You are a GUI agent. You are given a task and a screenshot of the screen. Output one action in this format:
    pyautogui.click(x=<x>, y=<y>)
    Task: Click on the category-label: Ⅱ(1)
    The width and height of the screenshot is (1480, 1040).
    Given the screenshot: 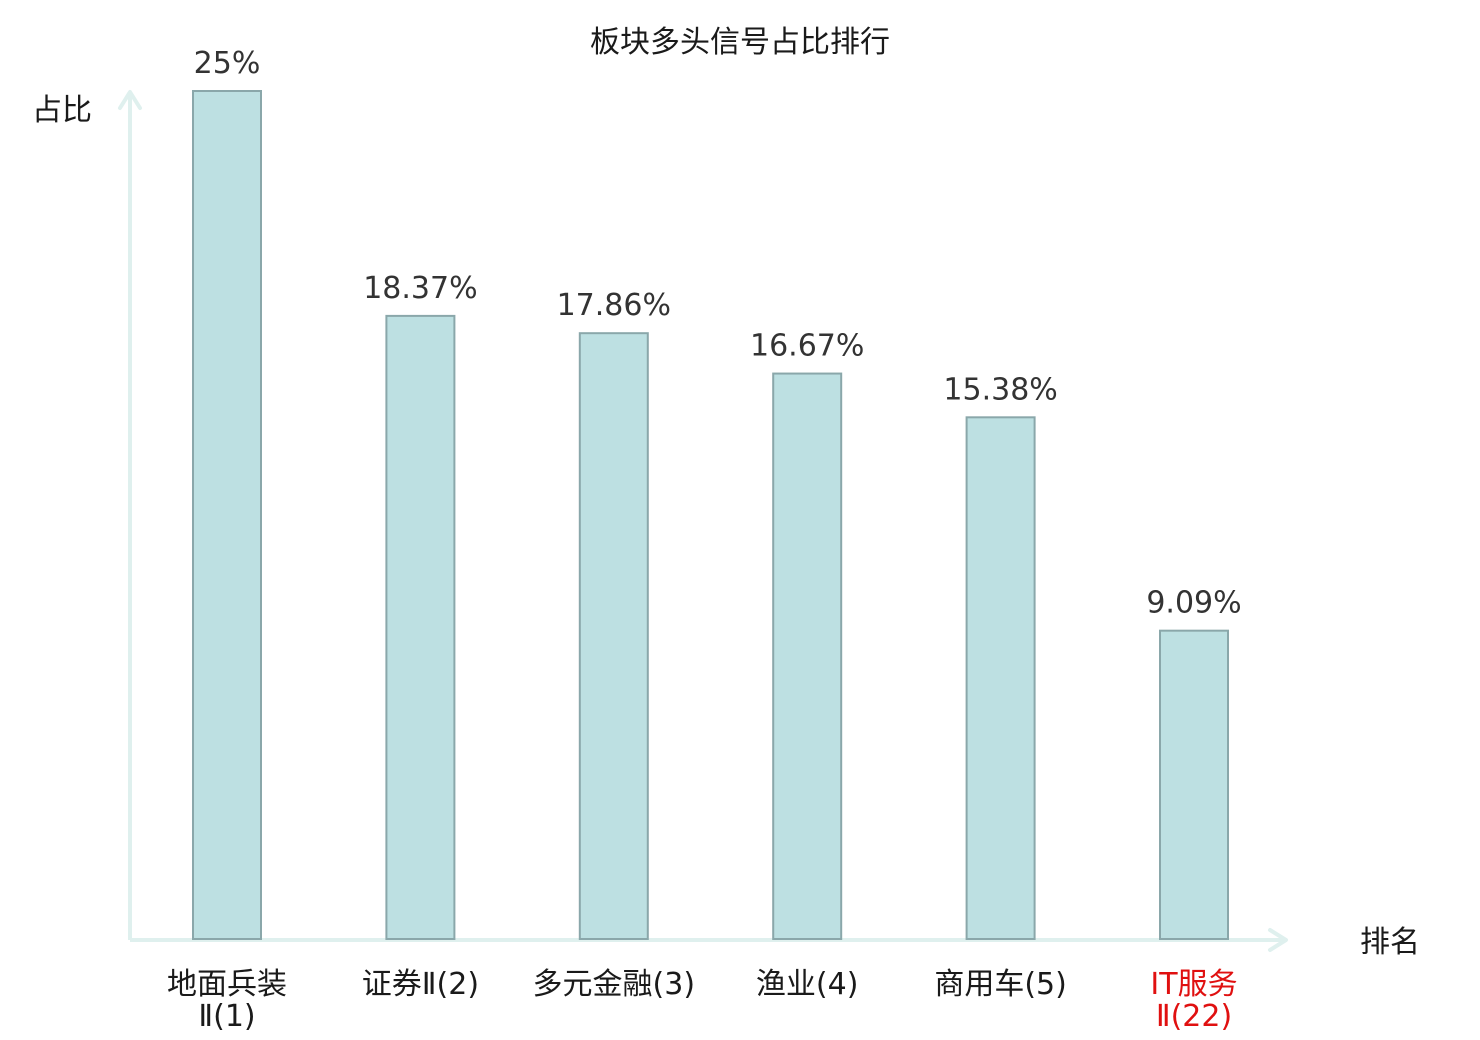 What is the action you would take?
    pyautogui.click(x=226, y=1016)
    